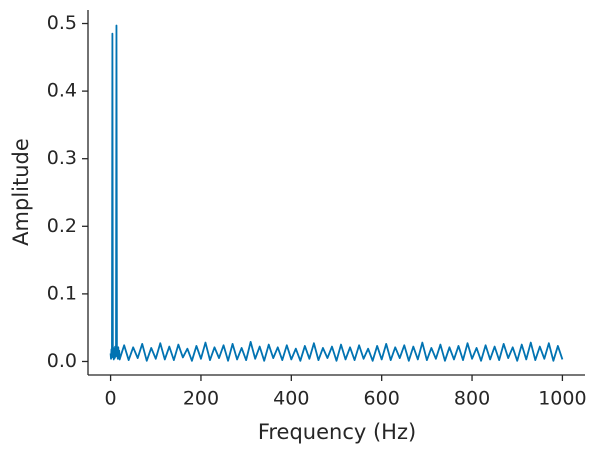 The width and height of the screenshot is (601, 455). What do you see at coordinates (562, 399) in the screenshot?
I see `x-tick-label: 1000` at bounding box center [562, 399].